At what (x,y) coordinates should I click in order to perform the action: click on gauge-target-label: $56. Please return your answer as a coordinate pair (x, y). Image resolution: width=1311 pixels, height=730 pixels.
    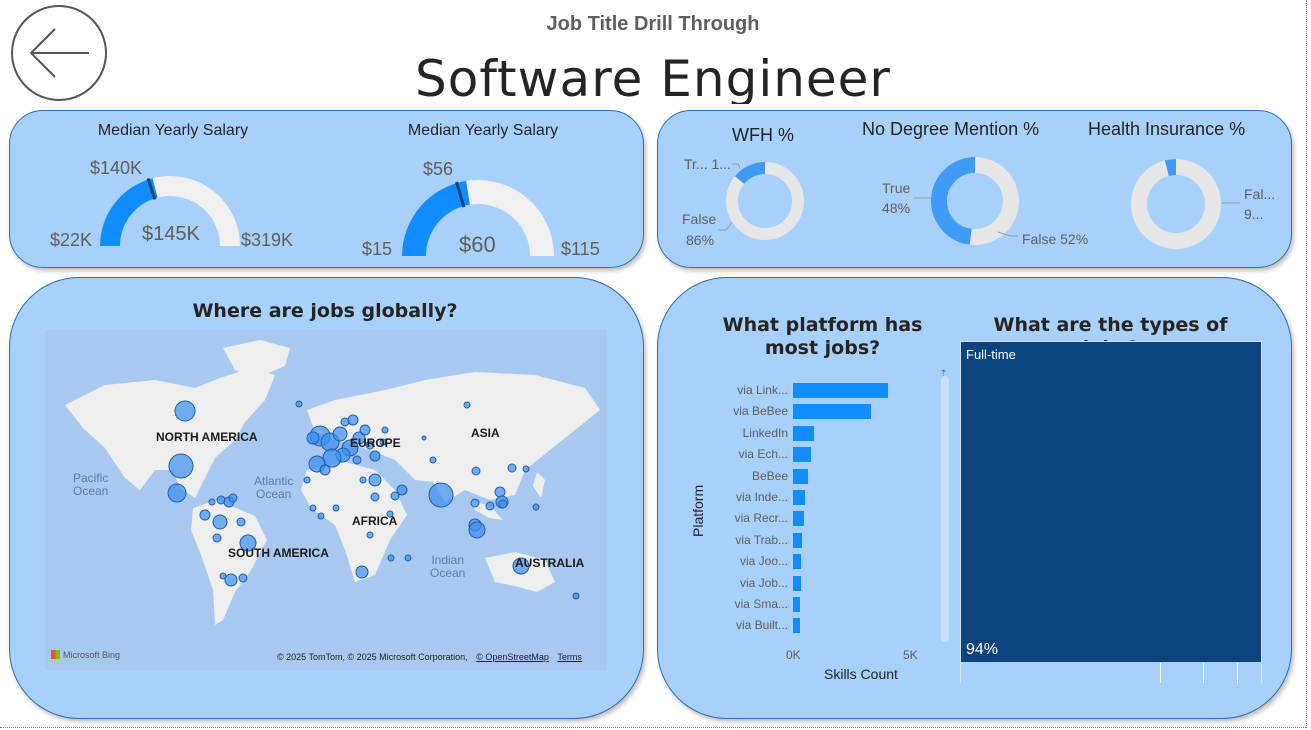
    Looking at the image, I should click on (438, 169).